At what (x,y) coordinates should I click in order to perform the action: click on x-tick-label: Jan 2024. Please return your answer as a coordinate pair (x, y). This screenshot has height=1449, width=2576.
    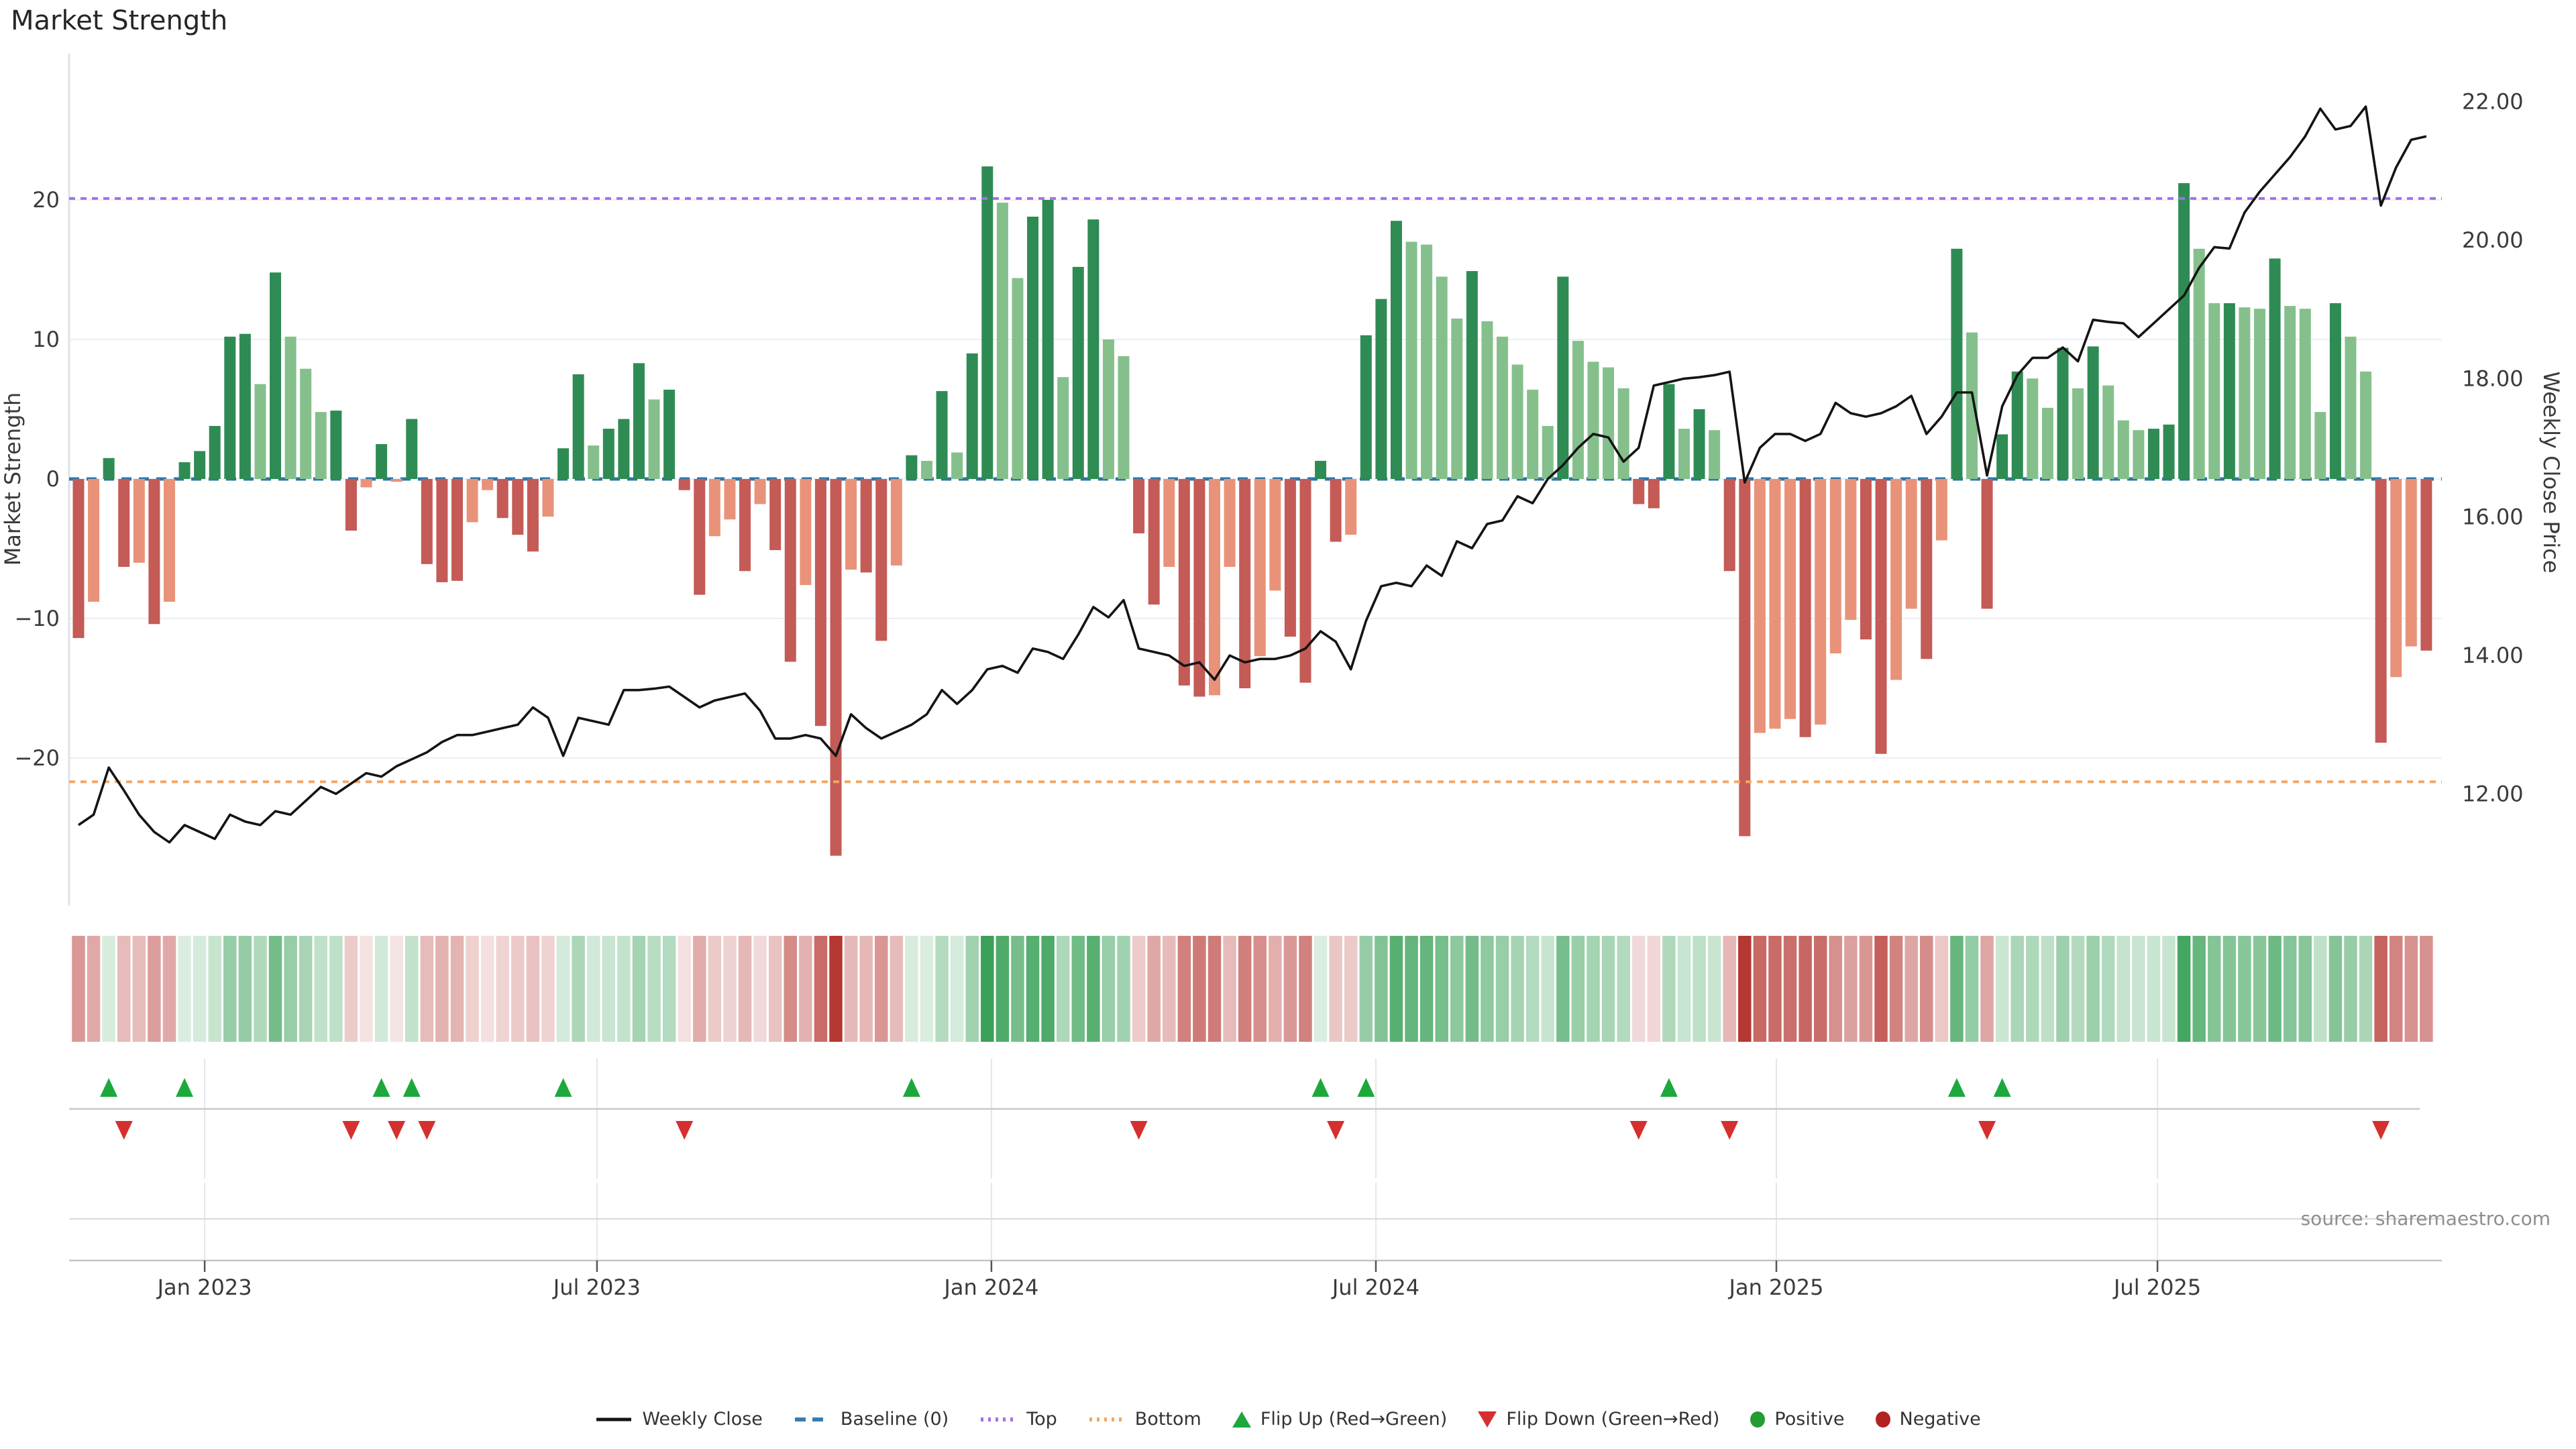
    Looking at the image, I should click on (990, 1287).